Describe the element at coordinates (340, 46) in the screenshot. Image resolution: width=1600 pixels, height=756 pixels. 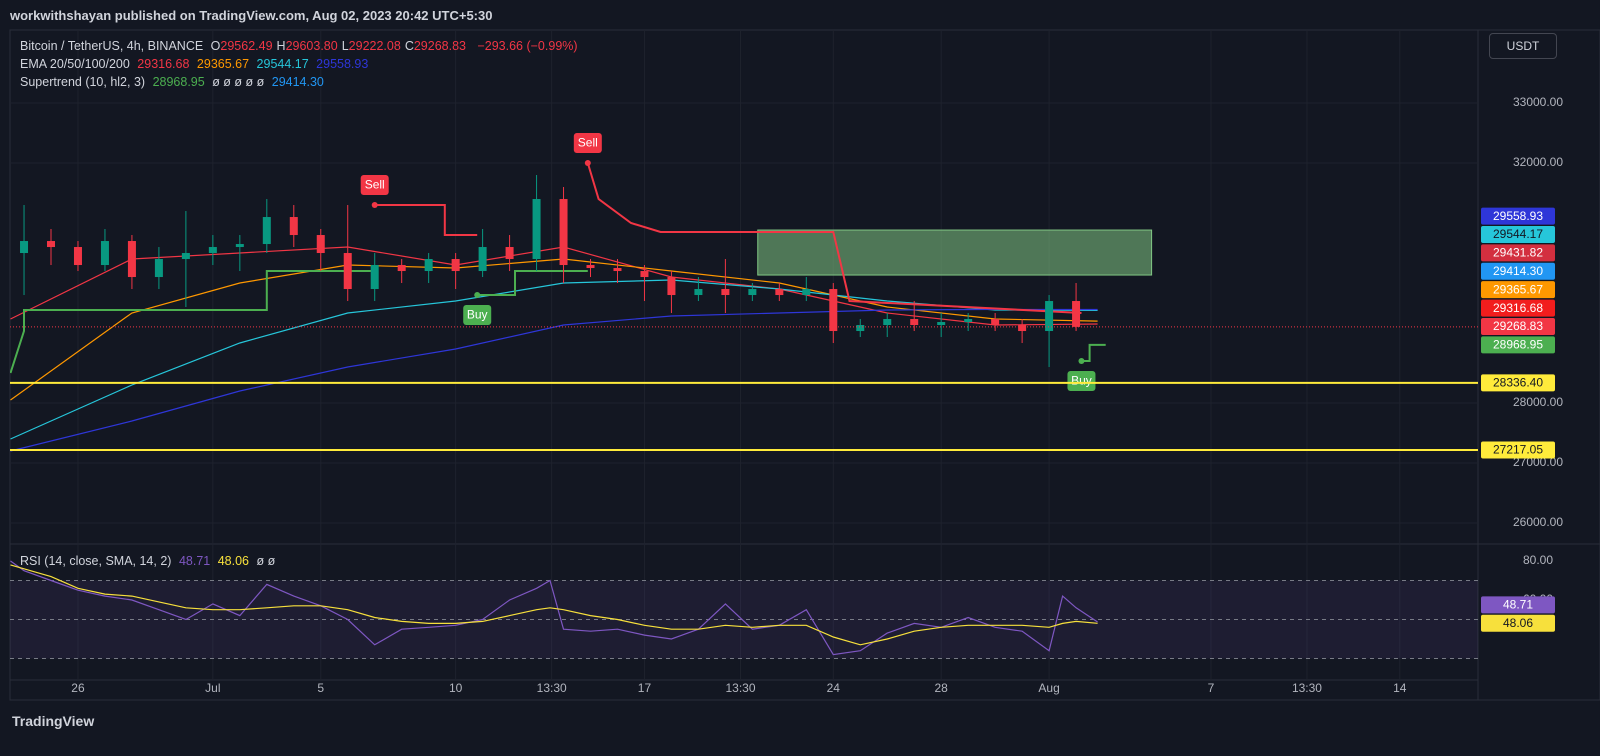
I see `ohlc: O29562.49 H29603.80 L29222.08 C29268.83` at that location.